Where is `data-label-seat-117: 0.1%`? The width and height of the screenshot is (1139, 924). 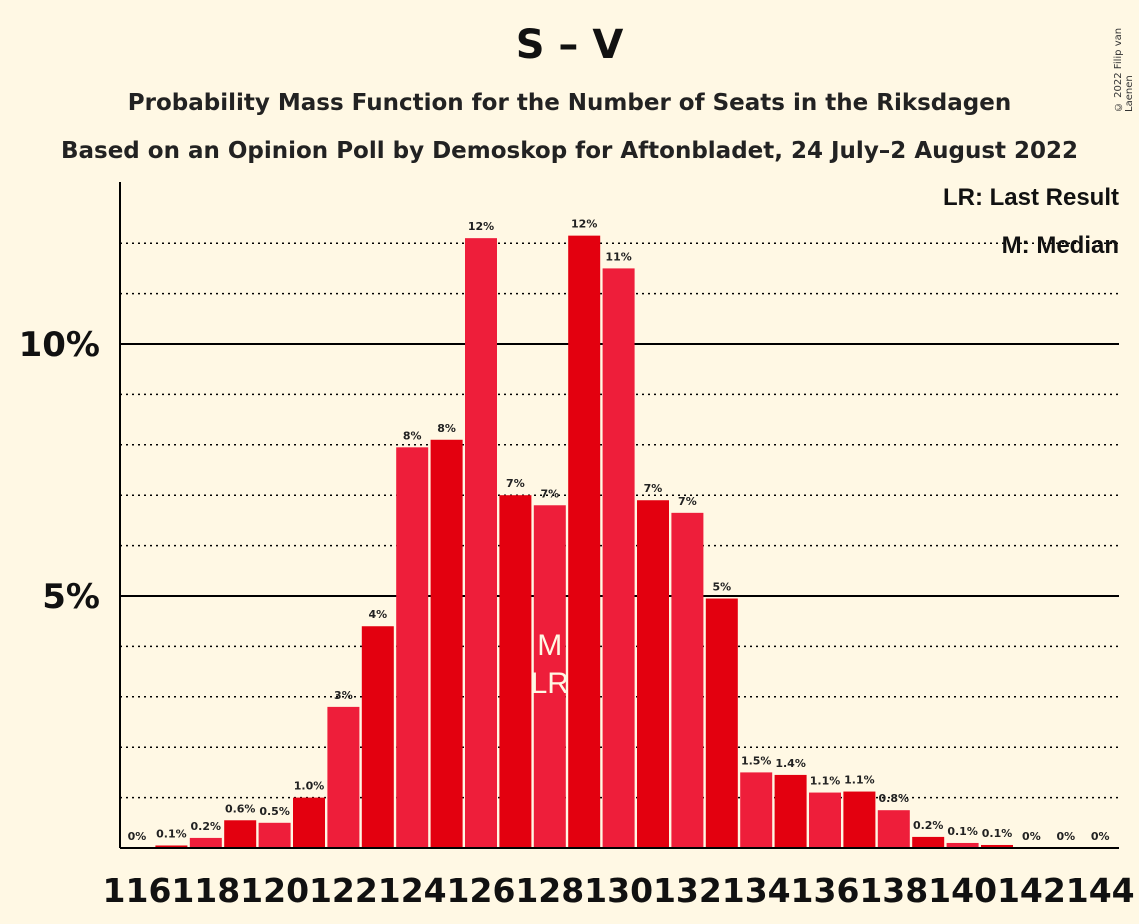
data-label-seat-117: 0.1% is located at coordinates (171, 833).